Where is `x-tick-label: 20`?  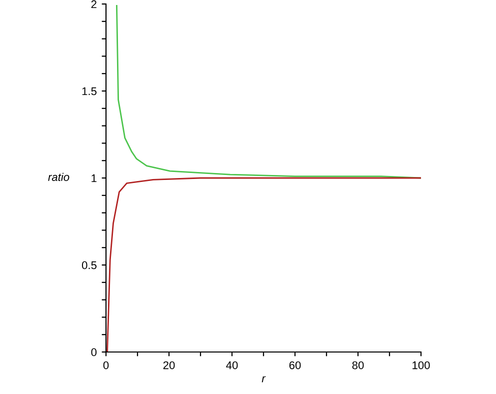 x-tick-label: 20 is located at coordinates (169, 365).